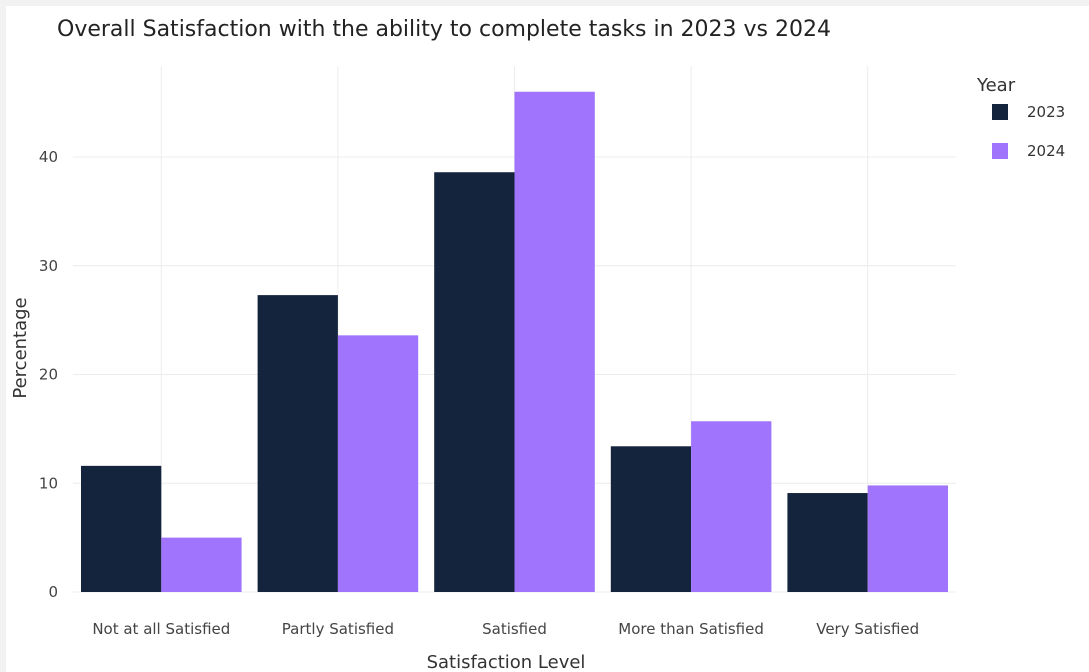  I want to click on y-tick-label: 40, so click(48, 157).